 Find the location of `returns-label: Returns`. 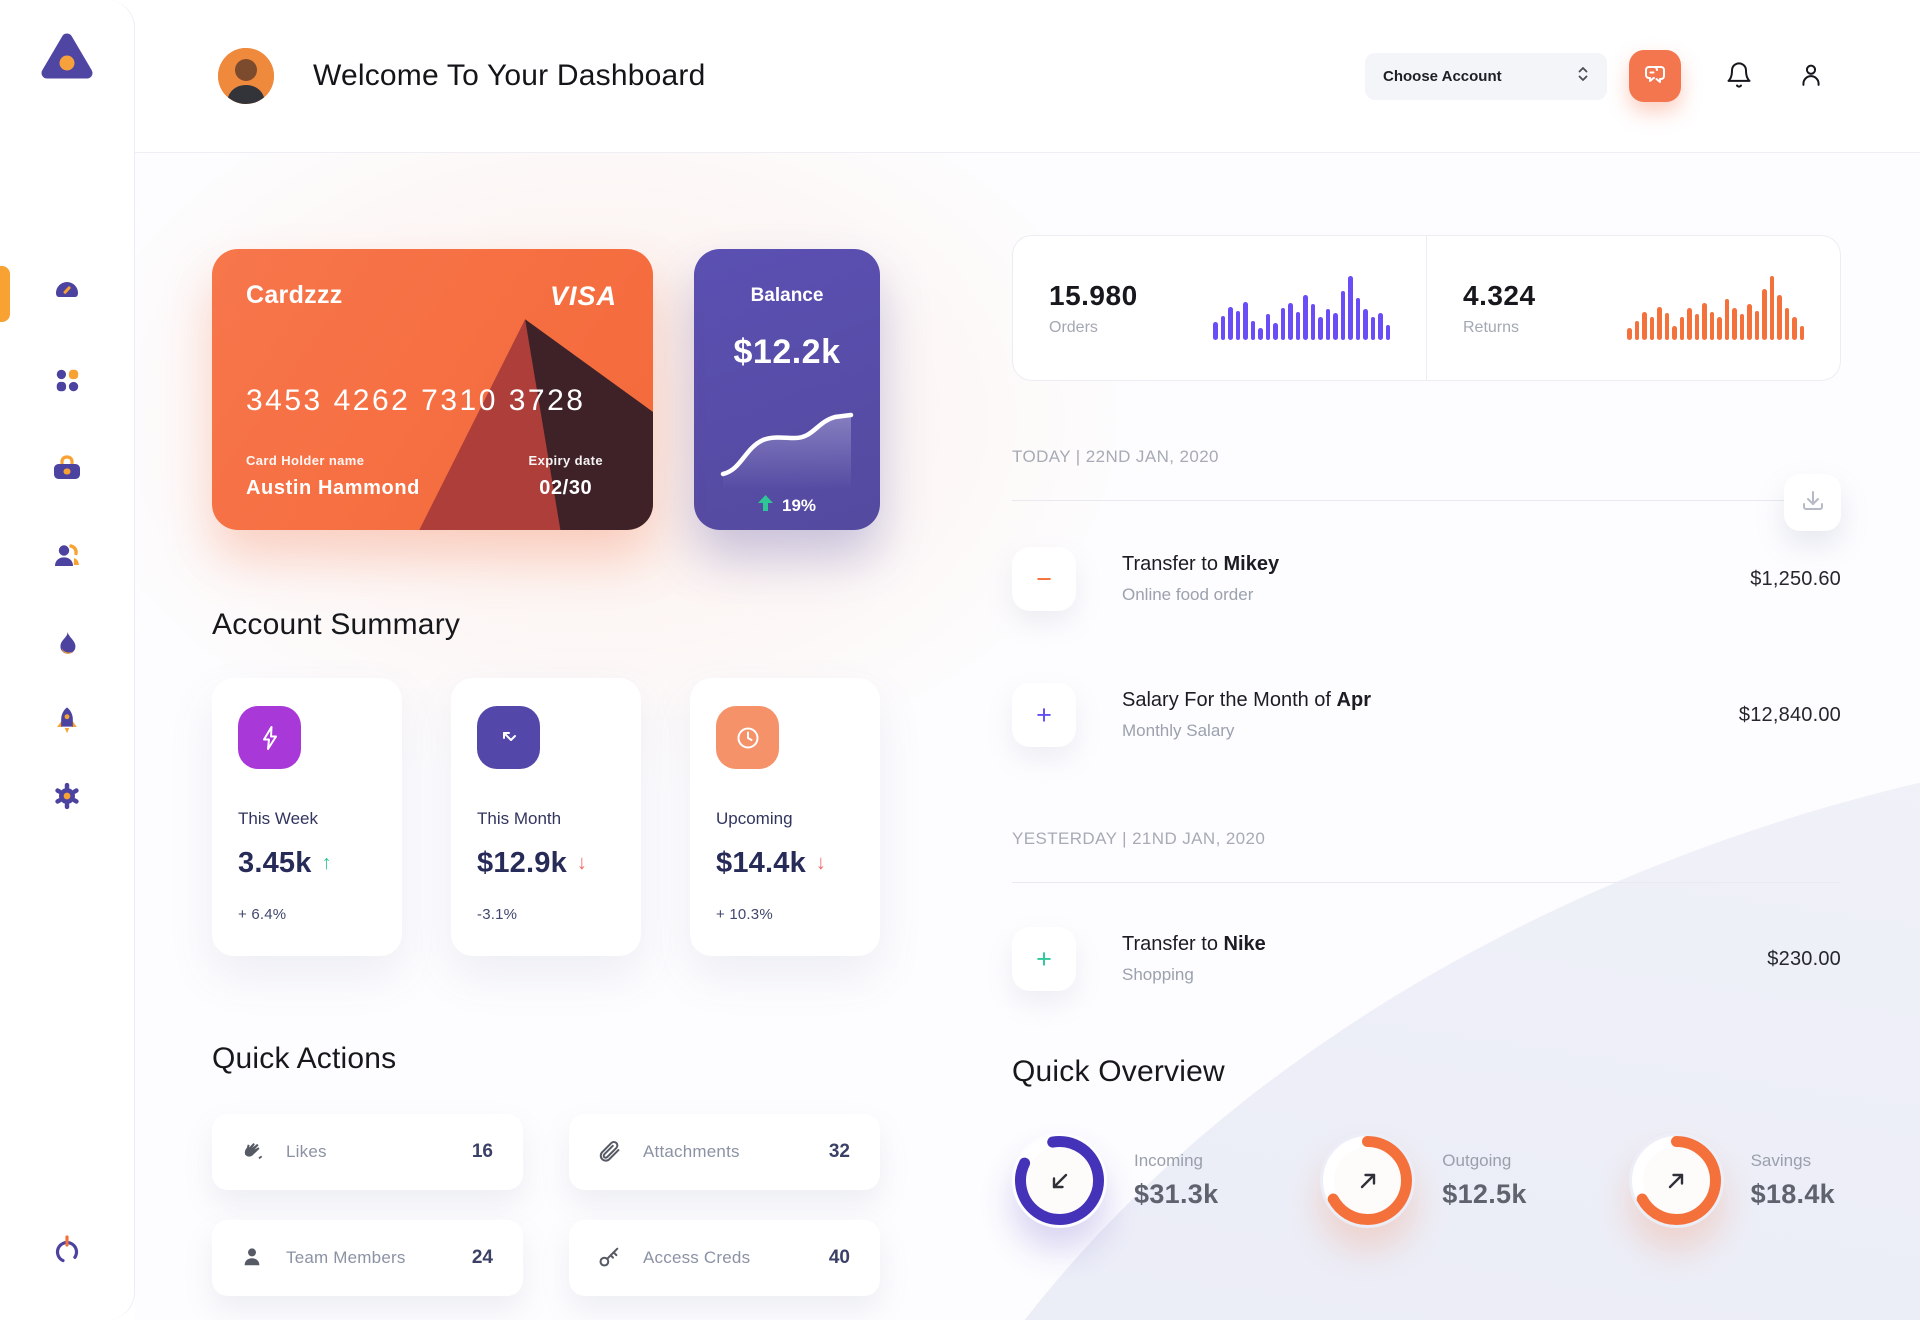

returns-label: Returns is located at coordinates (1491, 327).